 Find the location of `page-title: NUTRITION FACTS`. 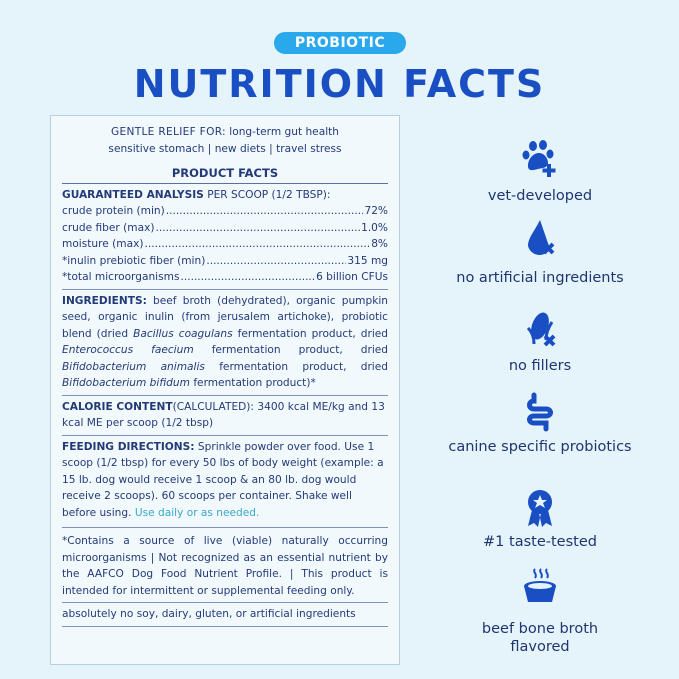

page-title: NUTRITION FACTS is located at coordinates (339, 84).